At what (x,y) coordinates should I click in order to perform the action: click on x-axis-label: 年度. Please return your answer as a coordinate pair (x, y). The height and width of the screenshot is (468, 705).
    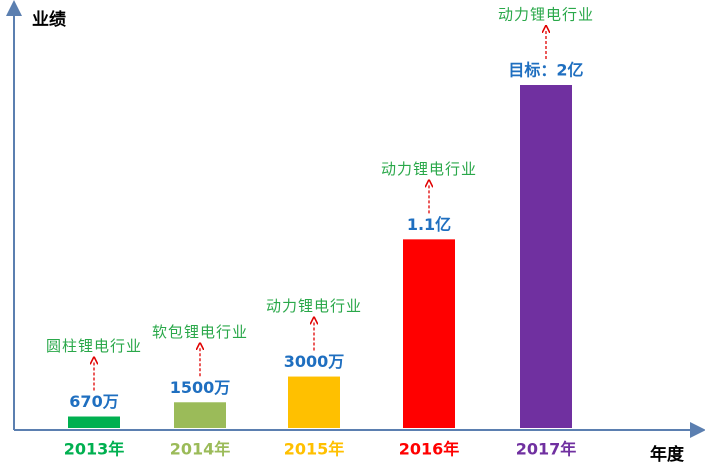
    Looking at the image, I should click on (667, 454).